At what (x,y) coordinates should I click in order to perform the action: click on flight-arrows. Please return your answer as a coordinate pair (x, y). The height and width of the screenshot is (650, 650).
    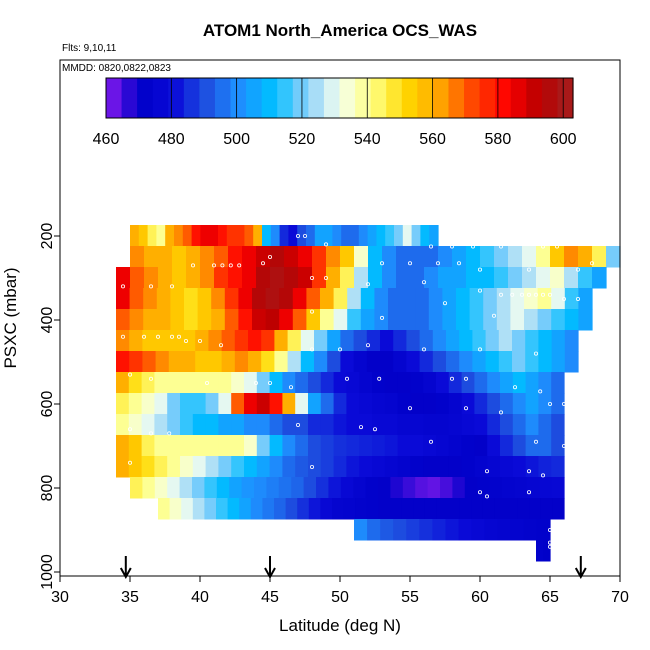
    Looking at the image, I should click on (353, 568).